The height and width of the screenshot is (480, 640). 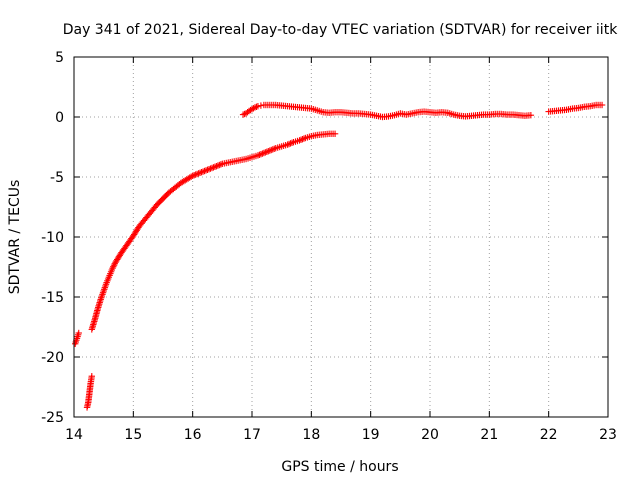 What do you see at coordinates (59, 58) in the screenshot?
I see `y-tick-label: 5` at bounding box center [59, 58].